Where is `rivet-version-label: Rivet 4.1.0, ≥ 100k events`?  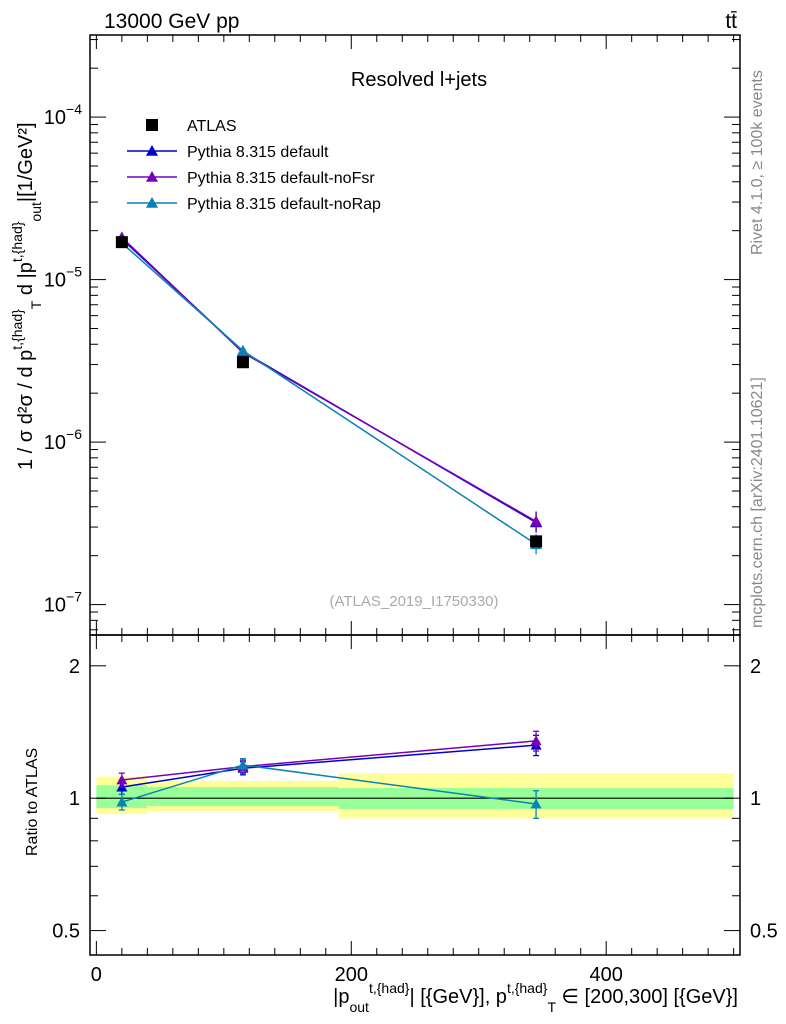 rivet-version-label: Rivet 4.1.0, ≥ 100k events is located at coordinates (757, 162).